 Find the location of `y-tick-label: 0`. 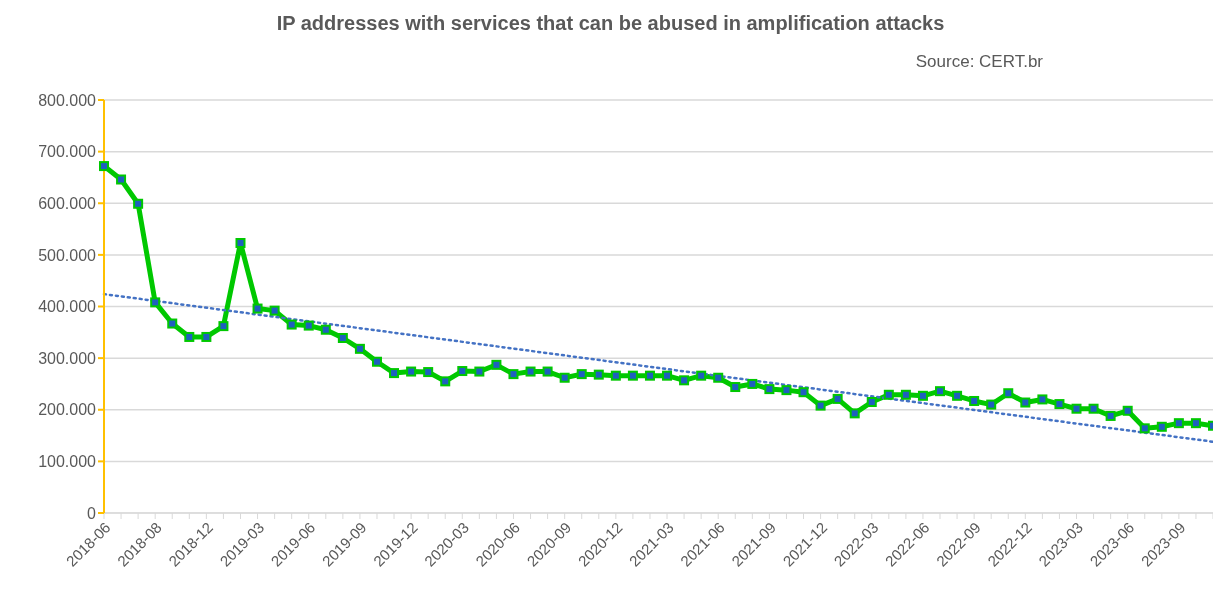

y-tick-label: 0 is located at coordinates (92, 513).